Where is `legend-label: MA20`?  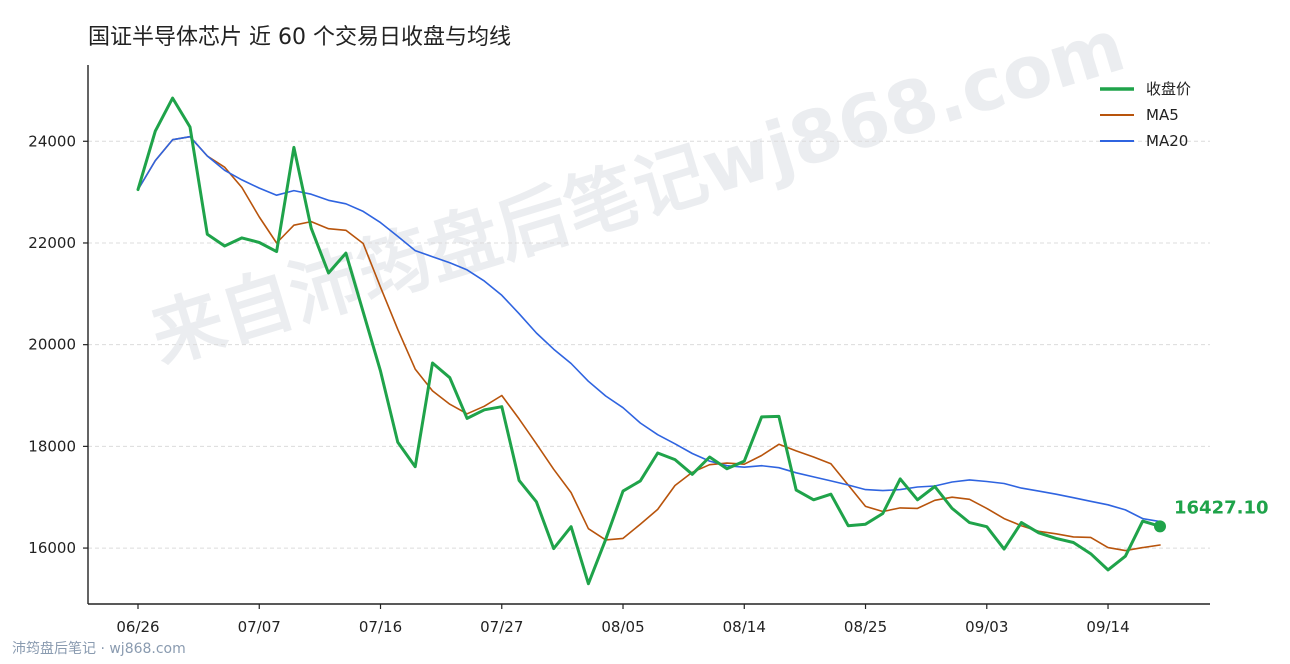
legend-label: MA20 is located at coordinates (1167, 141).